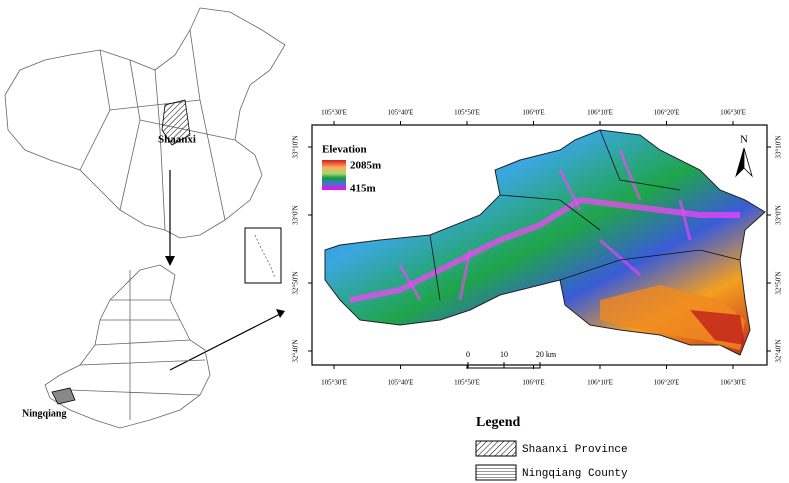 The height and width of the screenshot is (483, 789). What do you see at coordinates (575, 450) in the screenshot?
I see `legend-item: Shaanxi Province` at bounding box center [575, 450].